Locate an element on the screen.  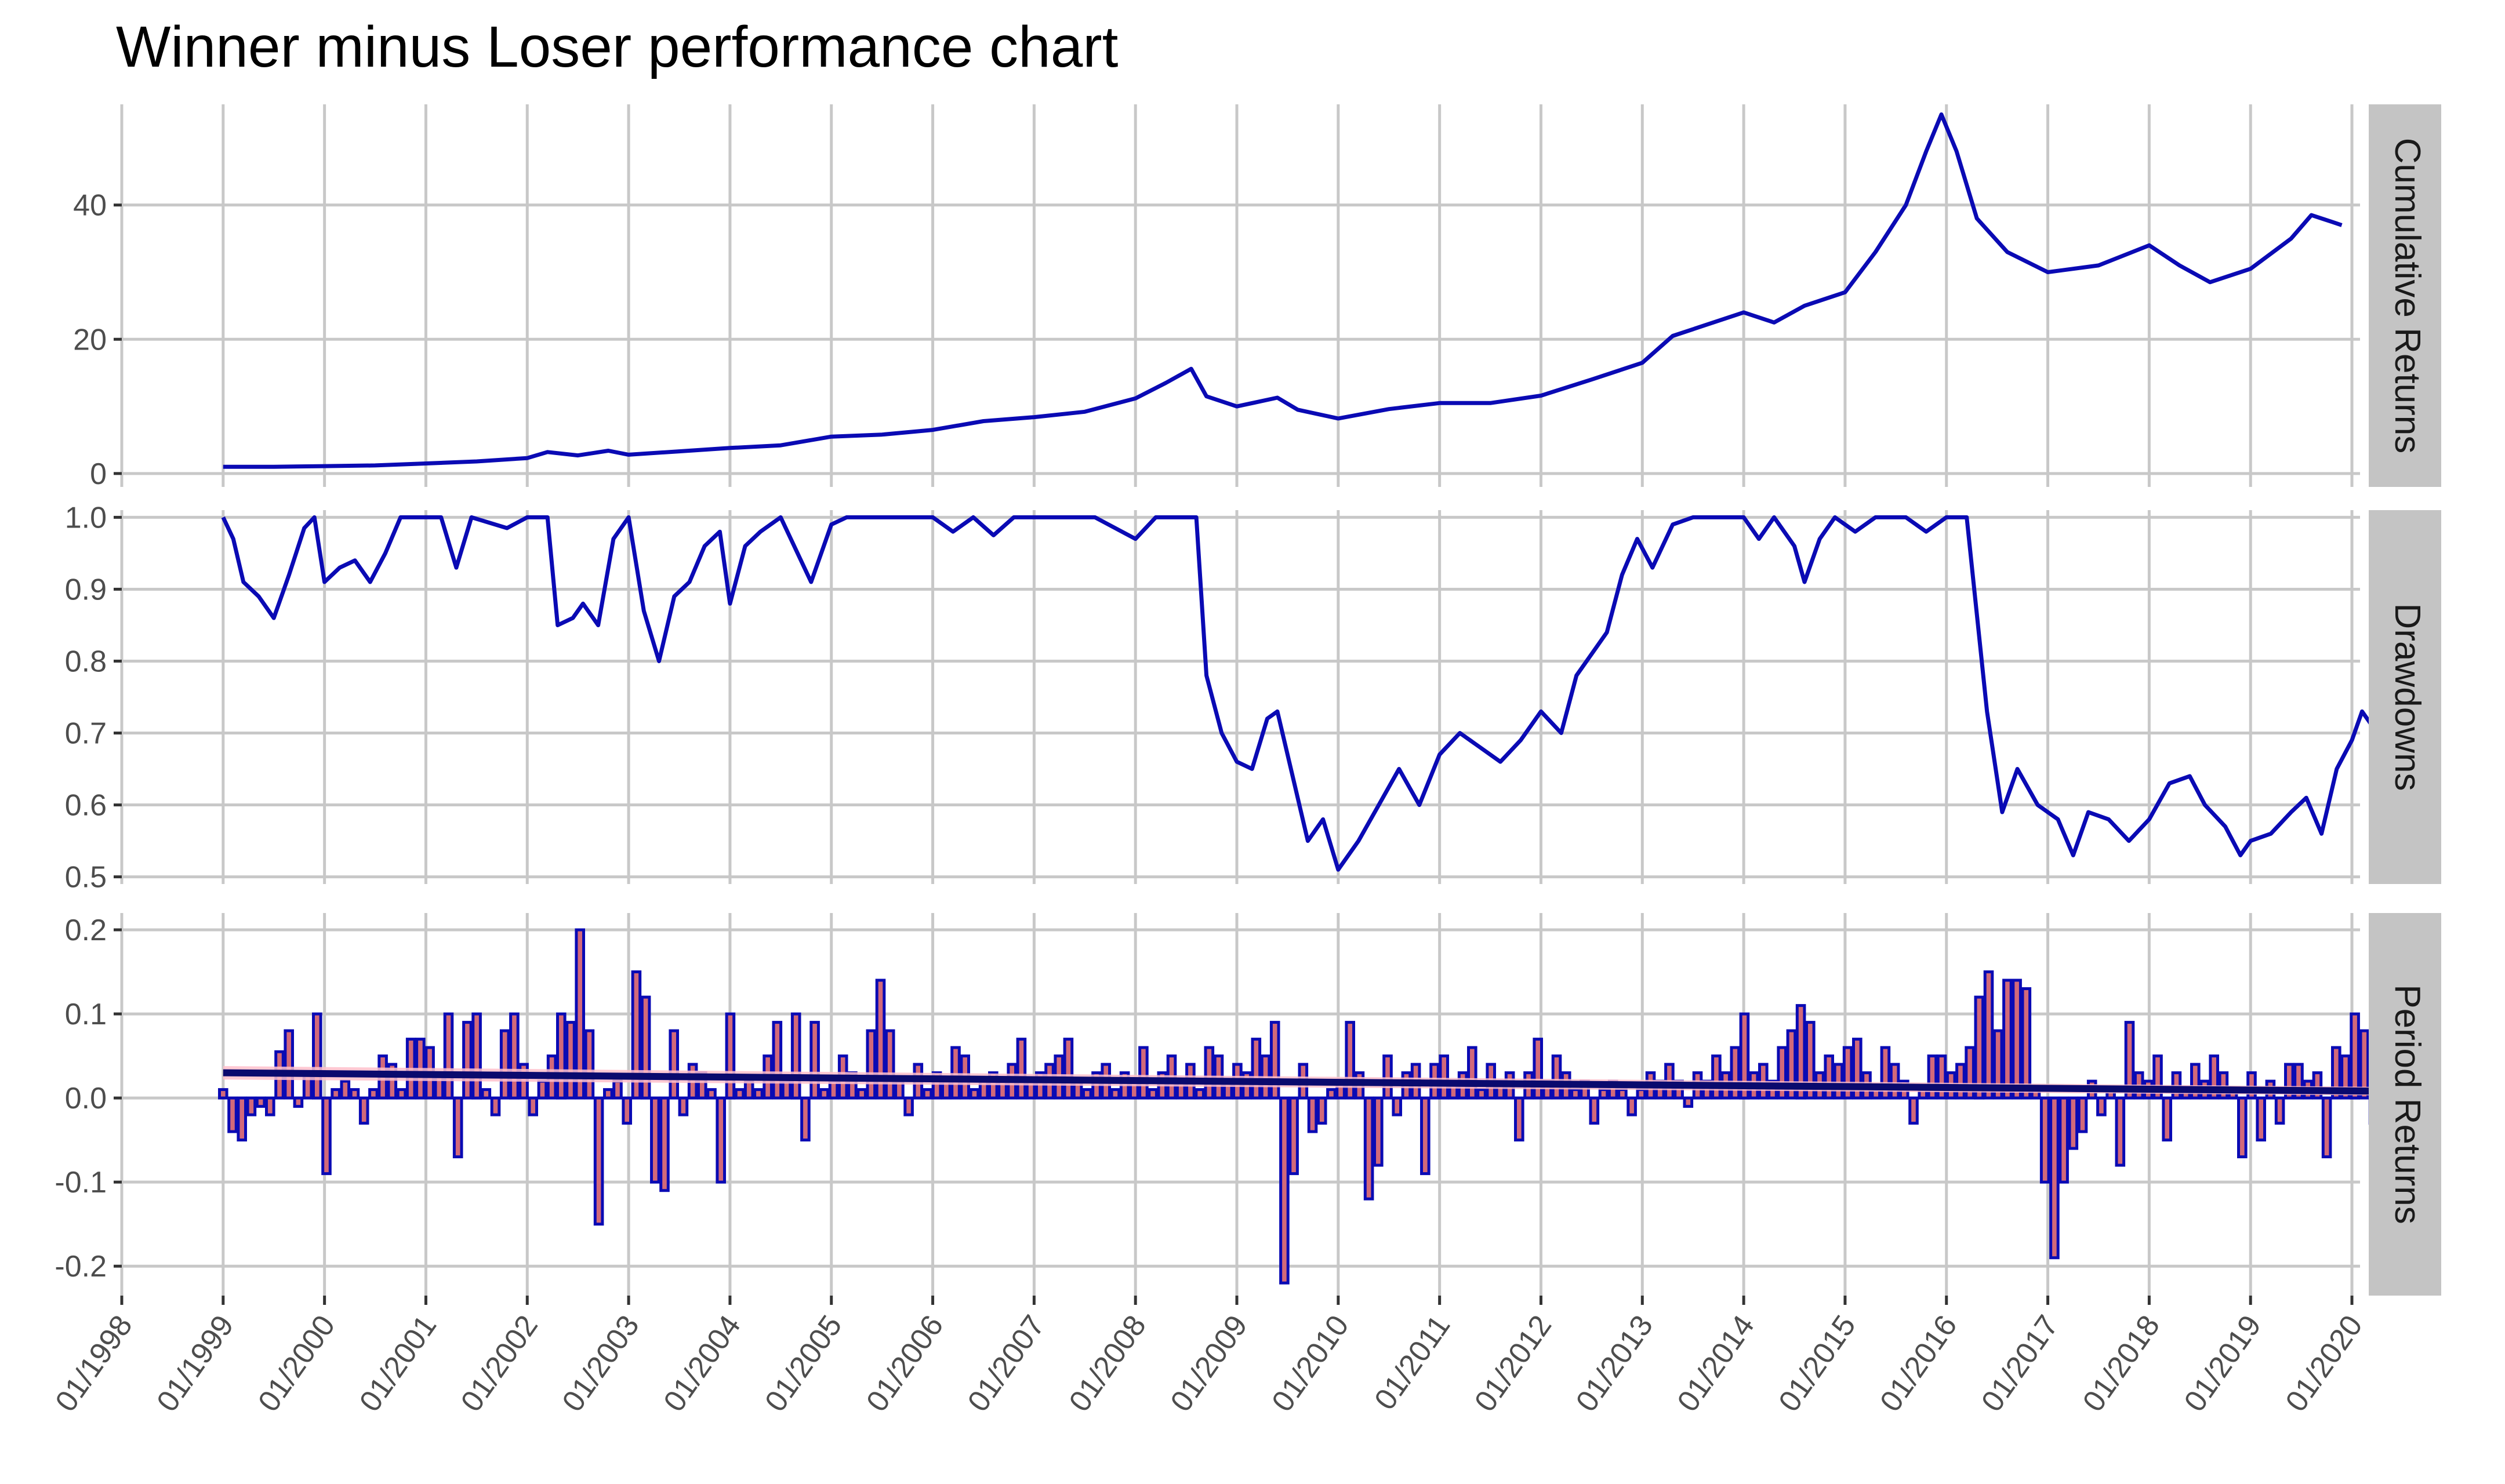
x-tick-label: 01/2019 is located at coordinates (2223, 1364).